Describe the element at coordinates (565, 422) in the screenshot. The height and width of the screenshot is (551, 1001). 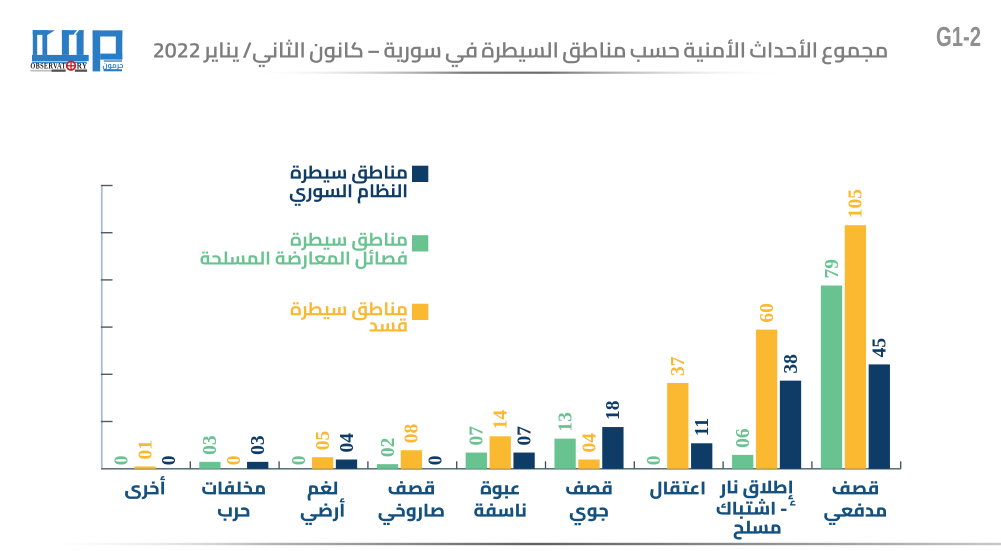
I see `svg-text: 13` at that location.